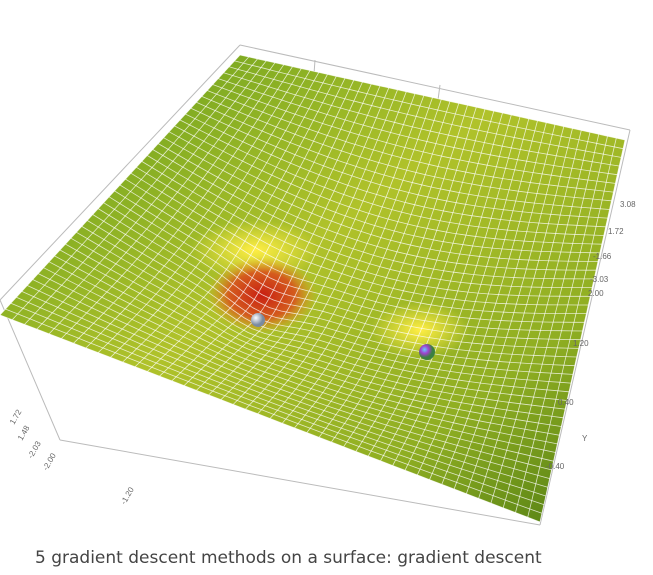 The image size is (653, 575). I want to click on axis-tick-label: -2.00, so click(49, 461).